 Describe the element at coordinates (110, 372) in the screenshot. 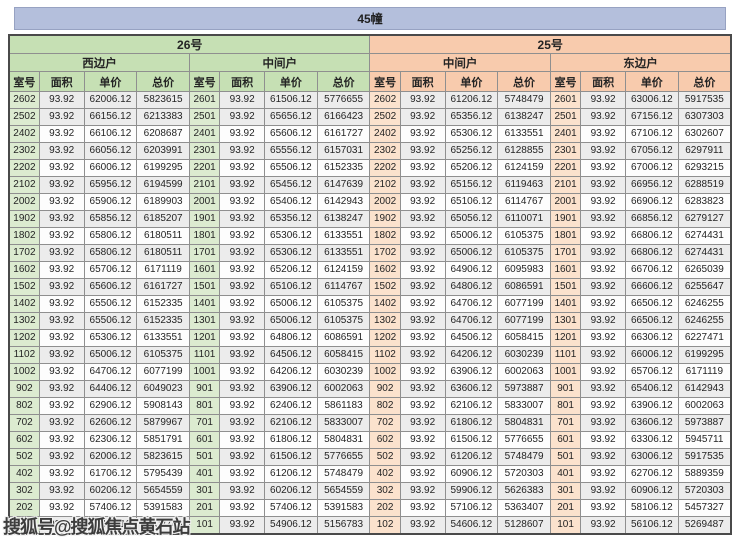

I see `unit-price-cell: 64706.12` at that location.